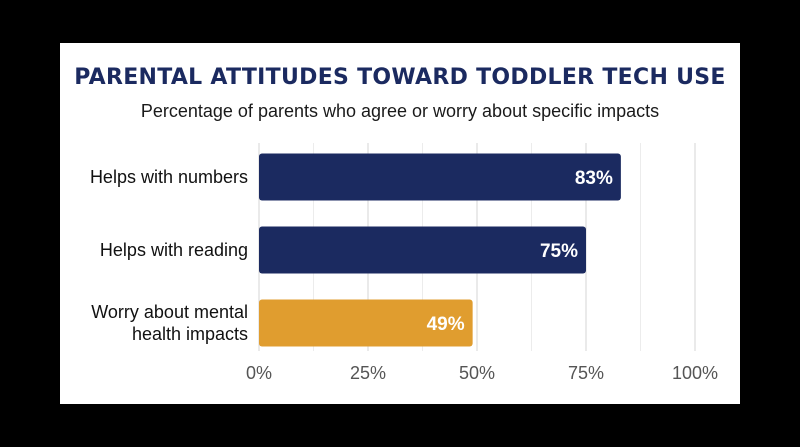 The height and width of the screenshot is (447, 800). What do you see at coordinates (594, 178) in the screenshot?
I see `bar-value-label: 83%` at bounding box center [594, 178].